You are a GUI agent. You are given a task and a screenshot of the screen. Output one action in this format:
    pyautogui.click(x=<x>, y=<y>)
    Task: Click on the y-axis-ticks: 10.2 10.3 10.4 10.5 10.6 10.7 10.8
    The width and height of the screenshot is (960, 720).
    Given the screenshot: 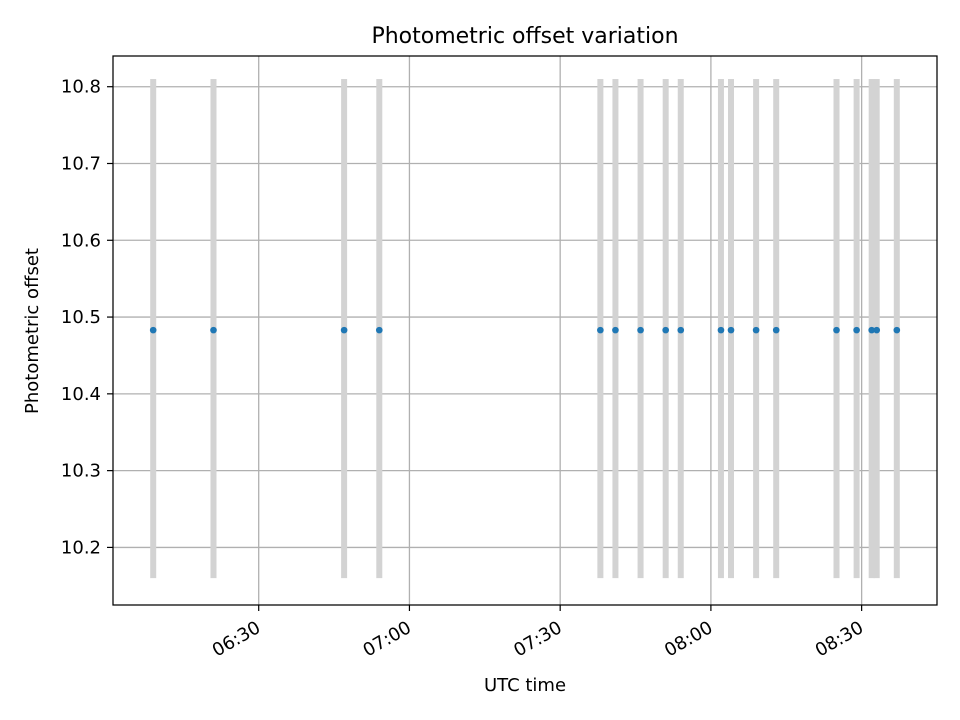 What is the action you would take?
    pyautogui.click(x=87, y=317)
    